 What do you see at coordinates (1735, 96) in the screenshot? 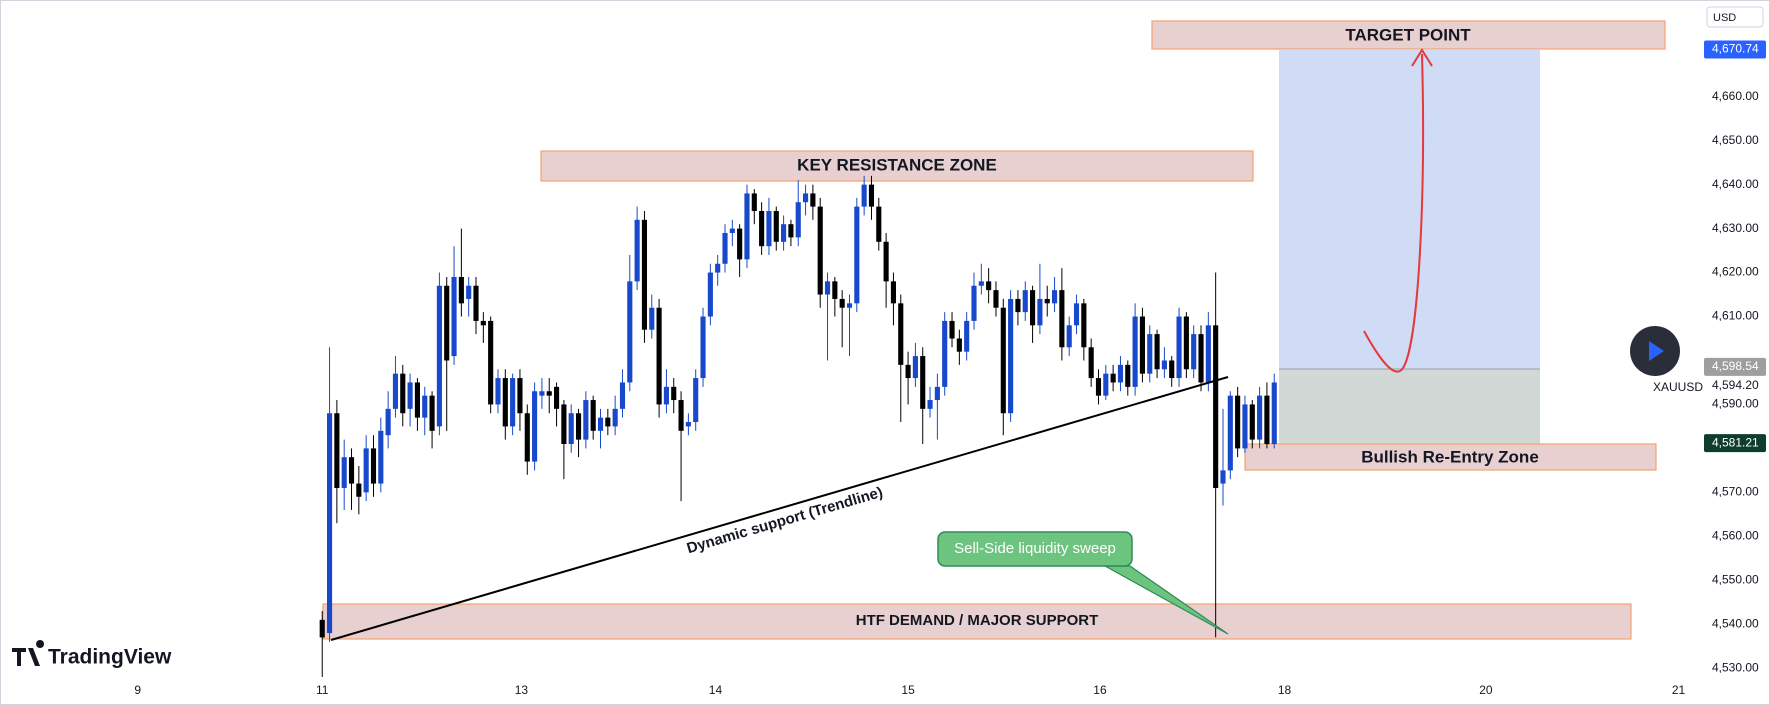
I see `y-tick-label: 4,660.00` at bounding box center [1735, 96].